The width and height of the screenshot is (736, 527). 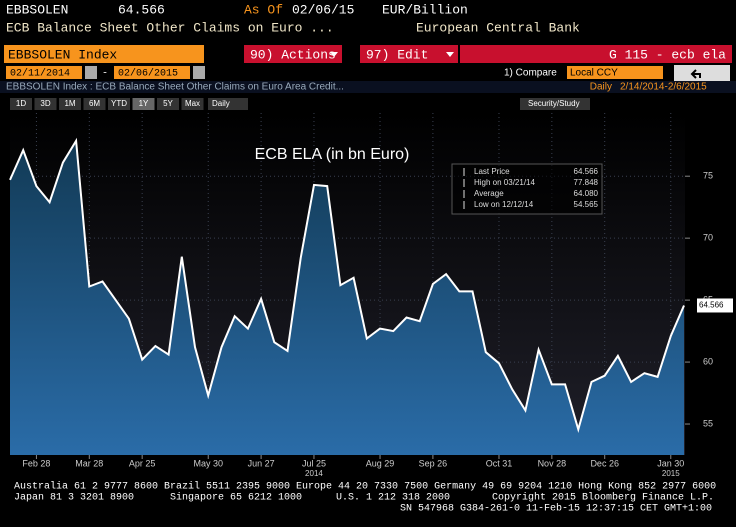 I want to click on units: EUR/Billion, so click(x=425, y=9).